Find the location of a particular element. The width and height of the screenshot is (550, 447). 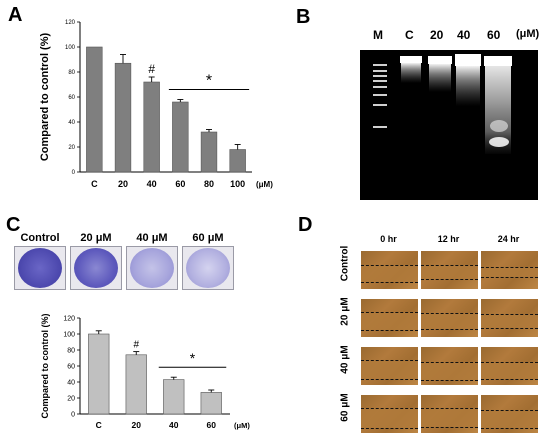

lane-60-smear is located at coordinates (498, 105).